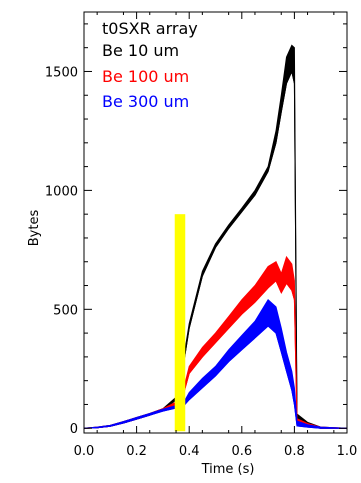 This screenshot has height=483, width=361. What do you see at coordinates (294, 451) in the screenshot?
I see `x-tick-label: 0.8` at bounding box center [294, 451].